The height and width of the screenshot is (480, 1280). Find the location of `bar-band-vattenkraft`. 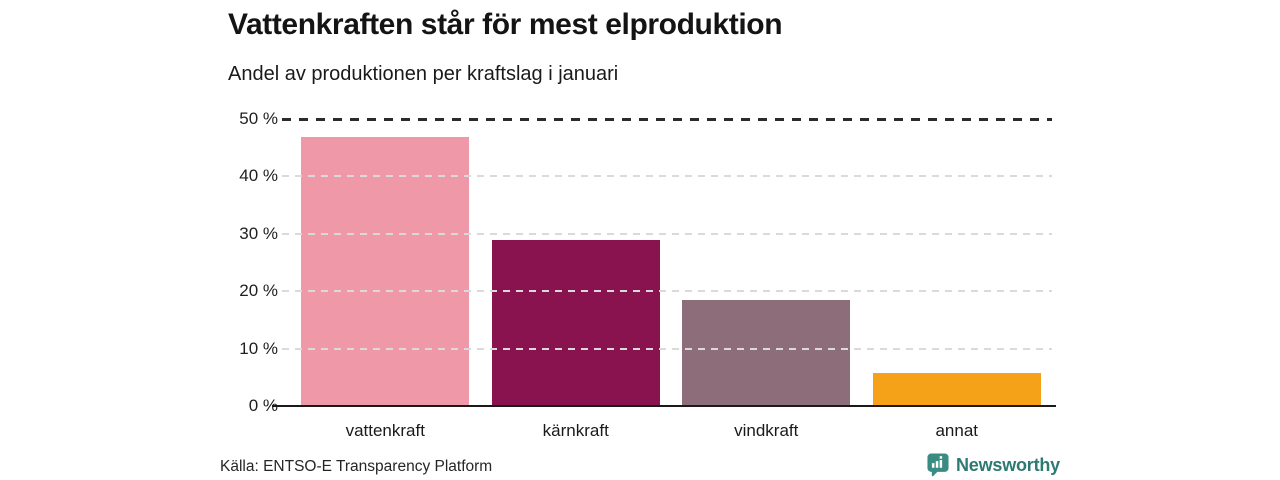

bar-band-vattenkraft is located at coordinates (385, 262).